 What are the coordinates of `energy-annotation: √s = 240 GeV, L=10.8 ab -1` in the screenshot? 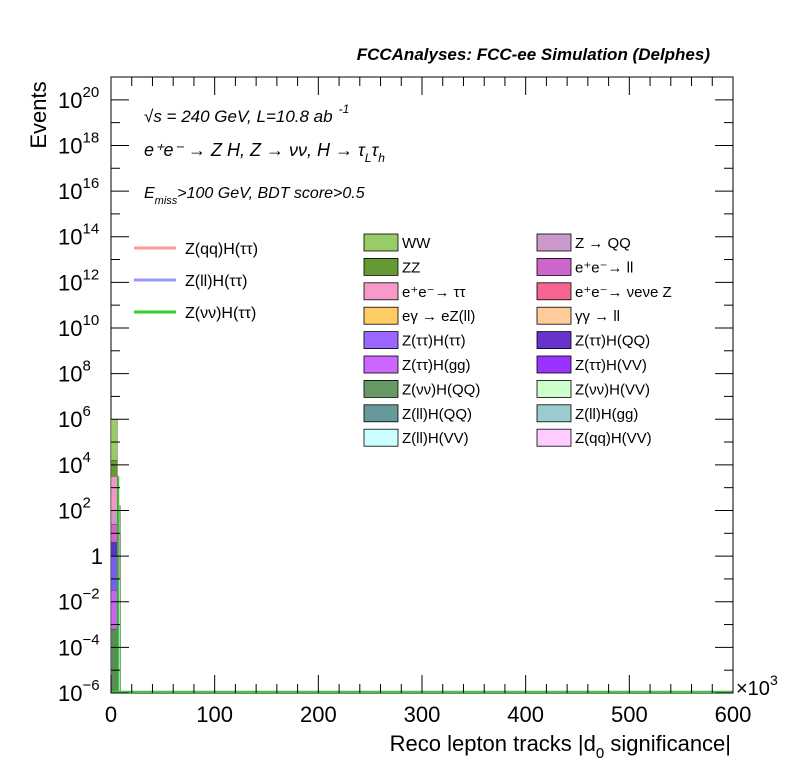 It's located at (246, 114).